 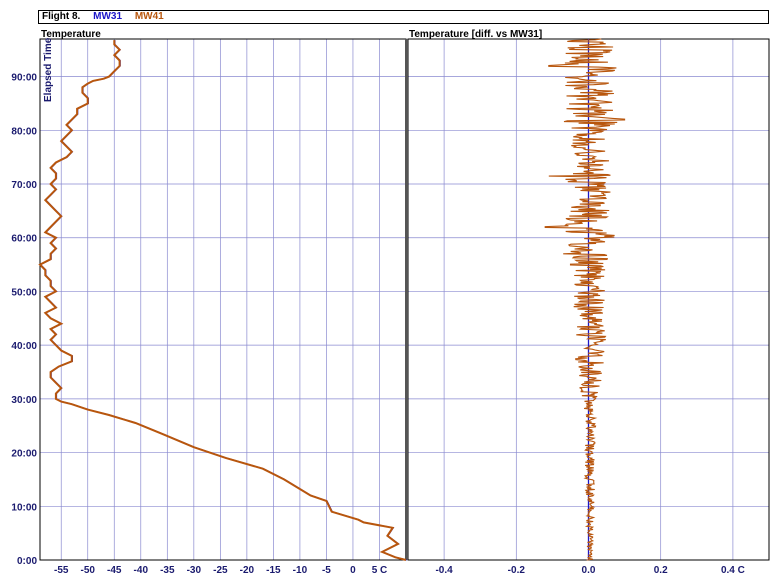 I want to click on right-panel-title: Temperature [diff. vs MW31], so click(x=475, y=34).